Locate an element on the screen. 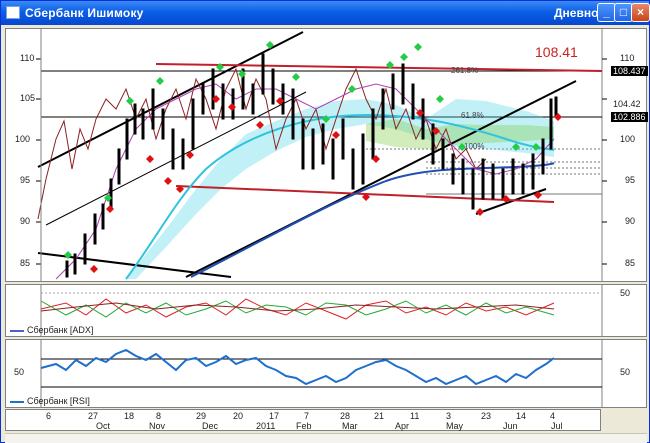 This screenshot has height=443, width=650. rsi-chart is located at coordinates (321, 373).